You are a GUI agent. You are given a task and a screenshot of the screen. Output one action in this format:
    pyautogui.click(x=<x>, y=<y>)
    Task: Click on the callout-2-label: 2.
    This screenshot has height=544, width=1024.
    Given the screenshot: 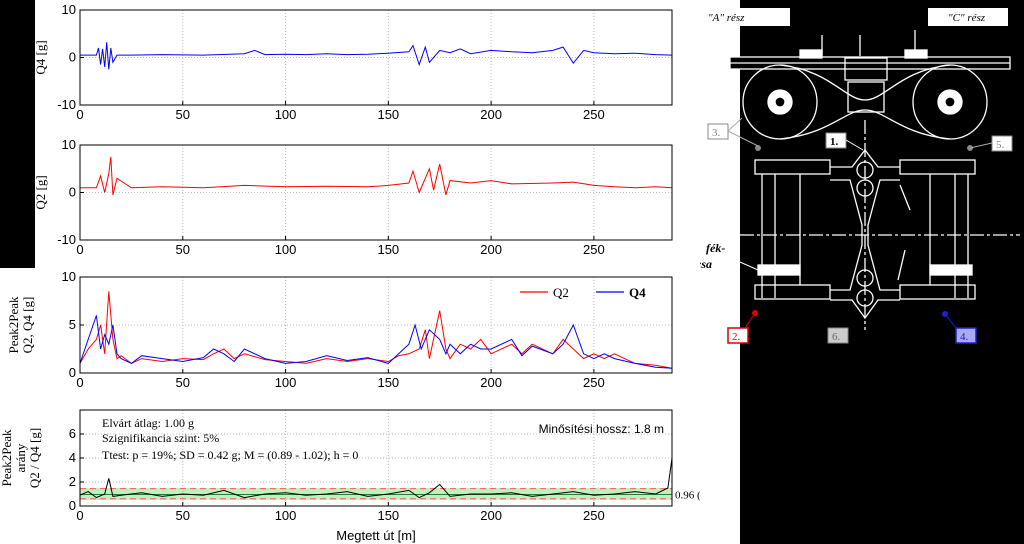 What is the action you would take?
    pyautogui.click(x=736, y=337)
    